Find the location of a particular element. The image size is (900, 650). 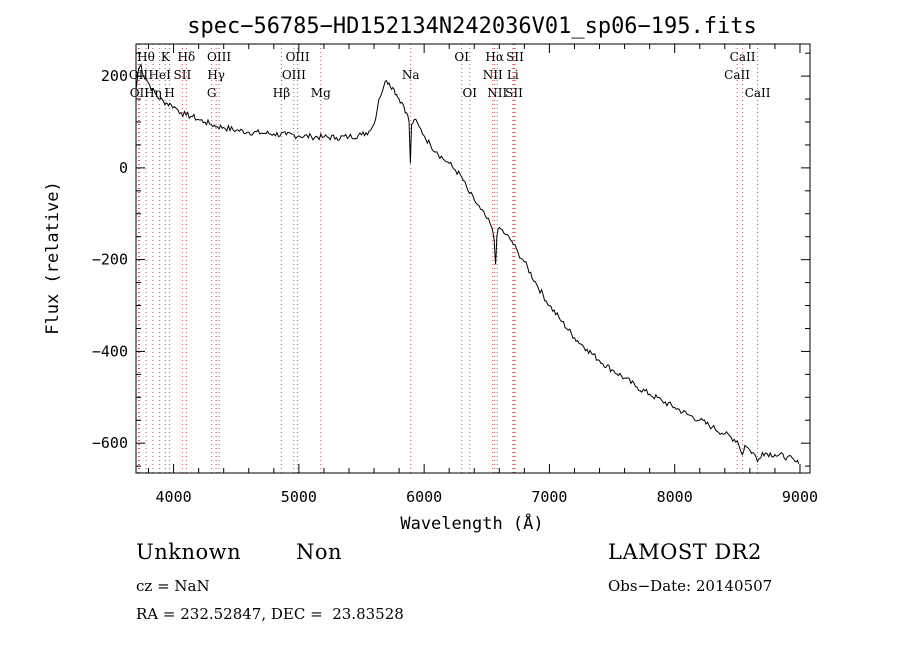

survey-label: LAMOST DR2 is located at coordinates (685, 552).